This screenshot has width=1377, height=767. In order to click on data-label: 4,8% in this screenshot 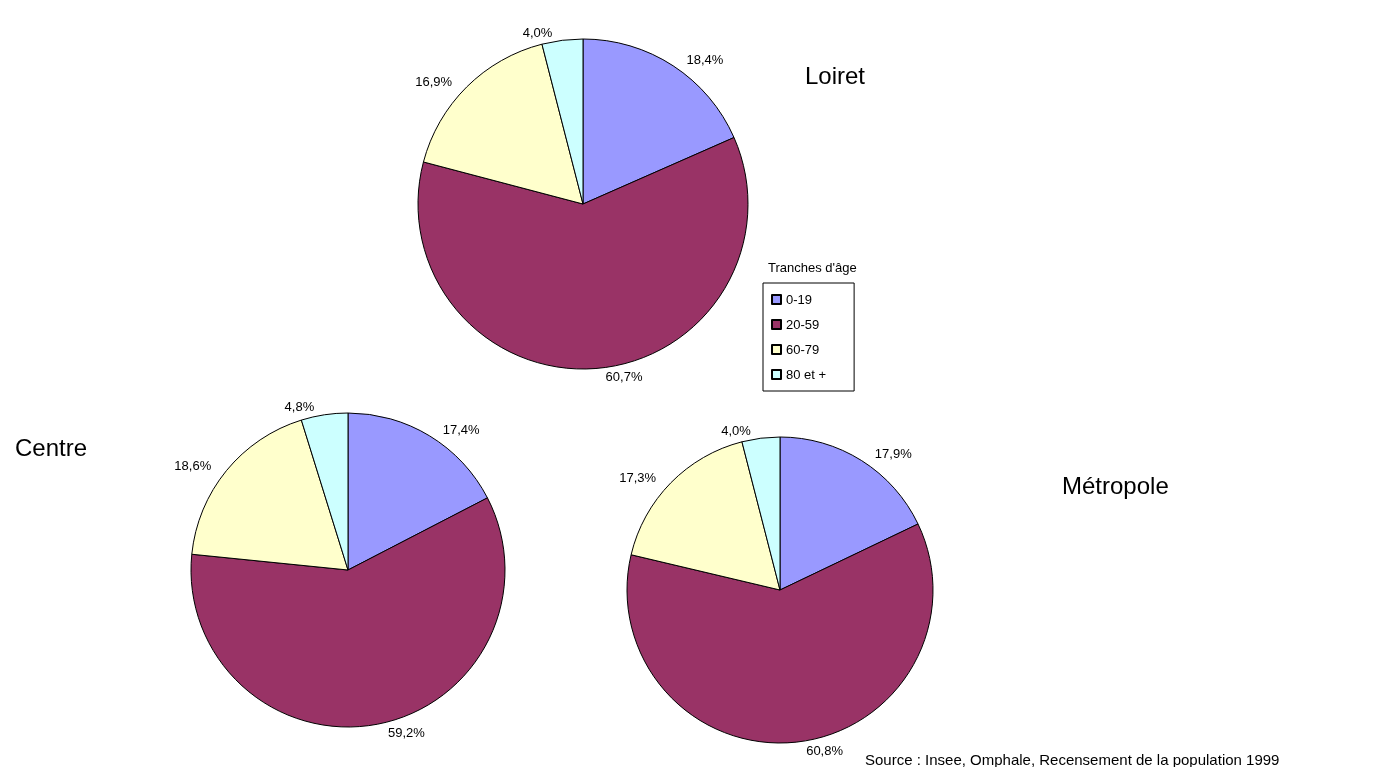, I will do `click(299, 407)`.